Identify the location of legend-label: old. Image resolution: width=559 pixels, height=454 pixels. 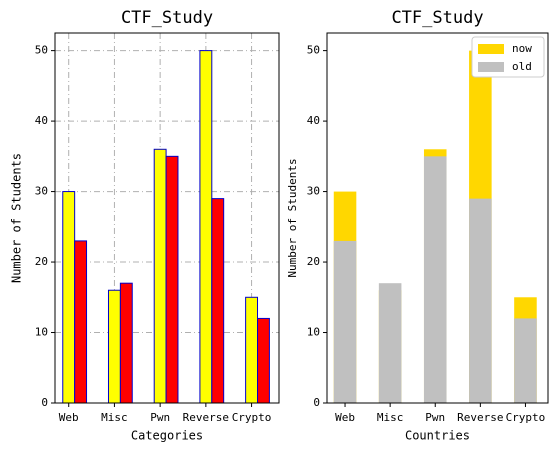
(522, 66).